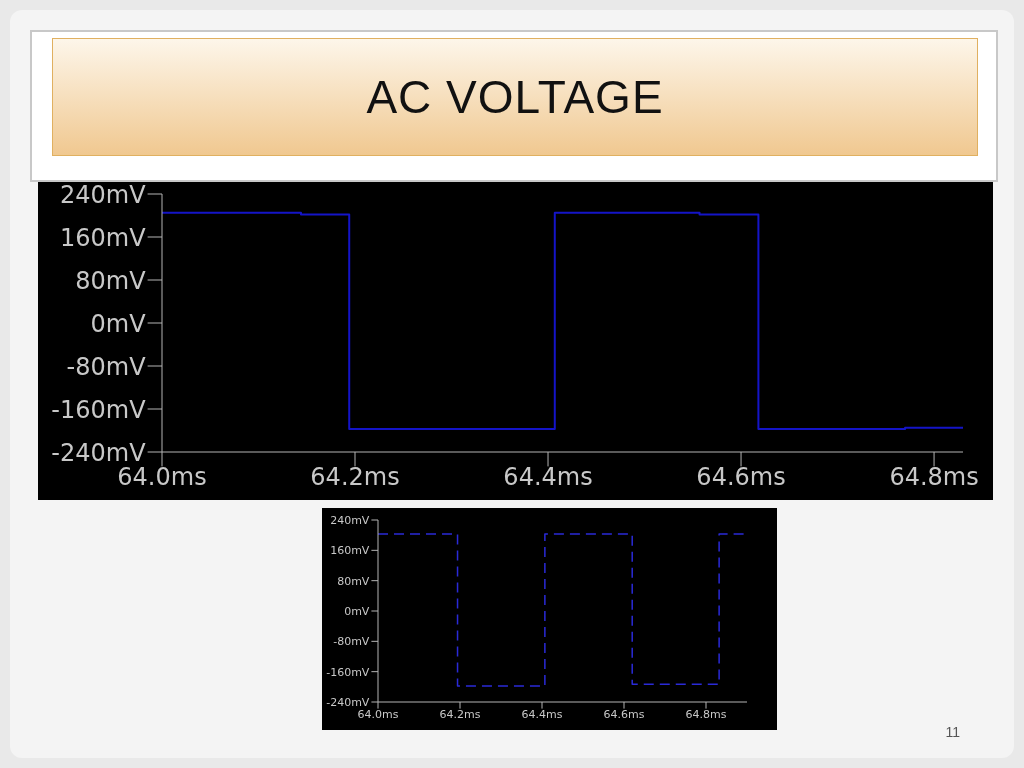 This screenshot has height=768, width=1024. What do you see at coordinates (378, 715) in the screenshot?
I see `x-tick-label: 64.0ms` at bounding box center [378, 715].